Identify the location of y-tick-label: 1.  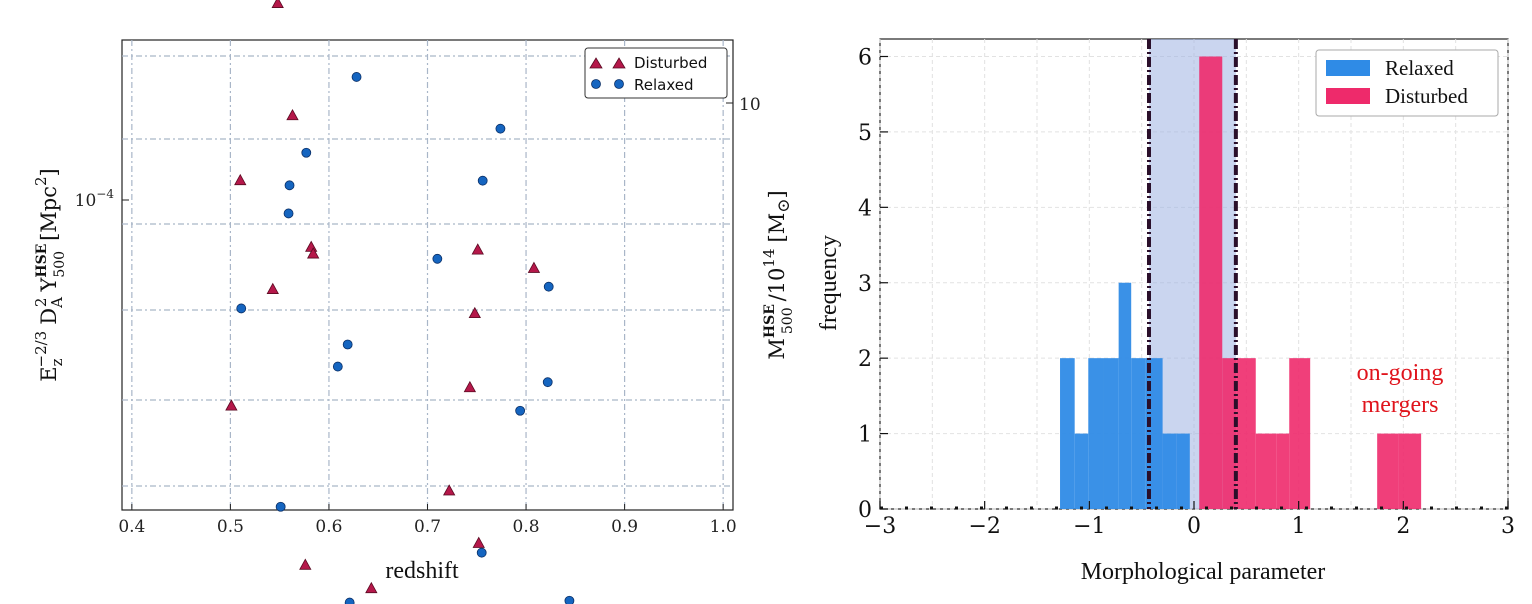
(865, 435).